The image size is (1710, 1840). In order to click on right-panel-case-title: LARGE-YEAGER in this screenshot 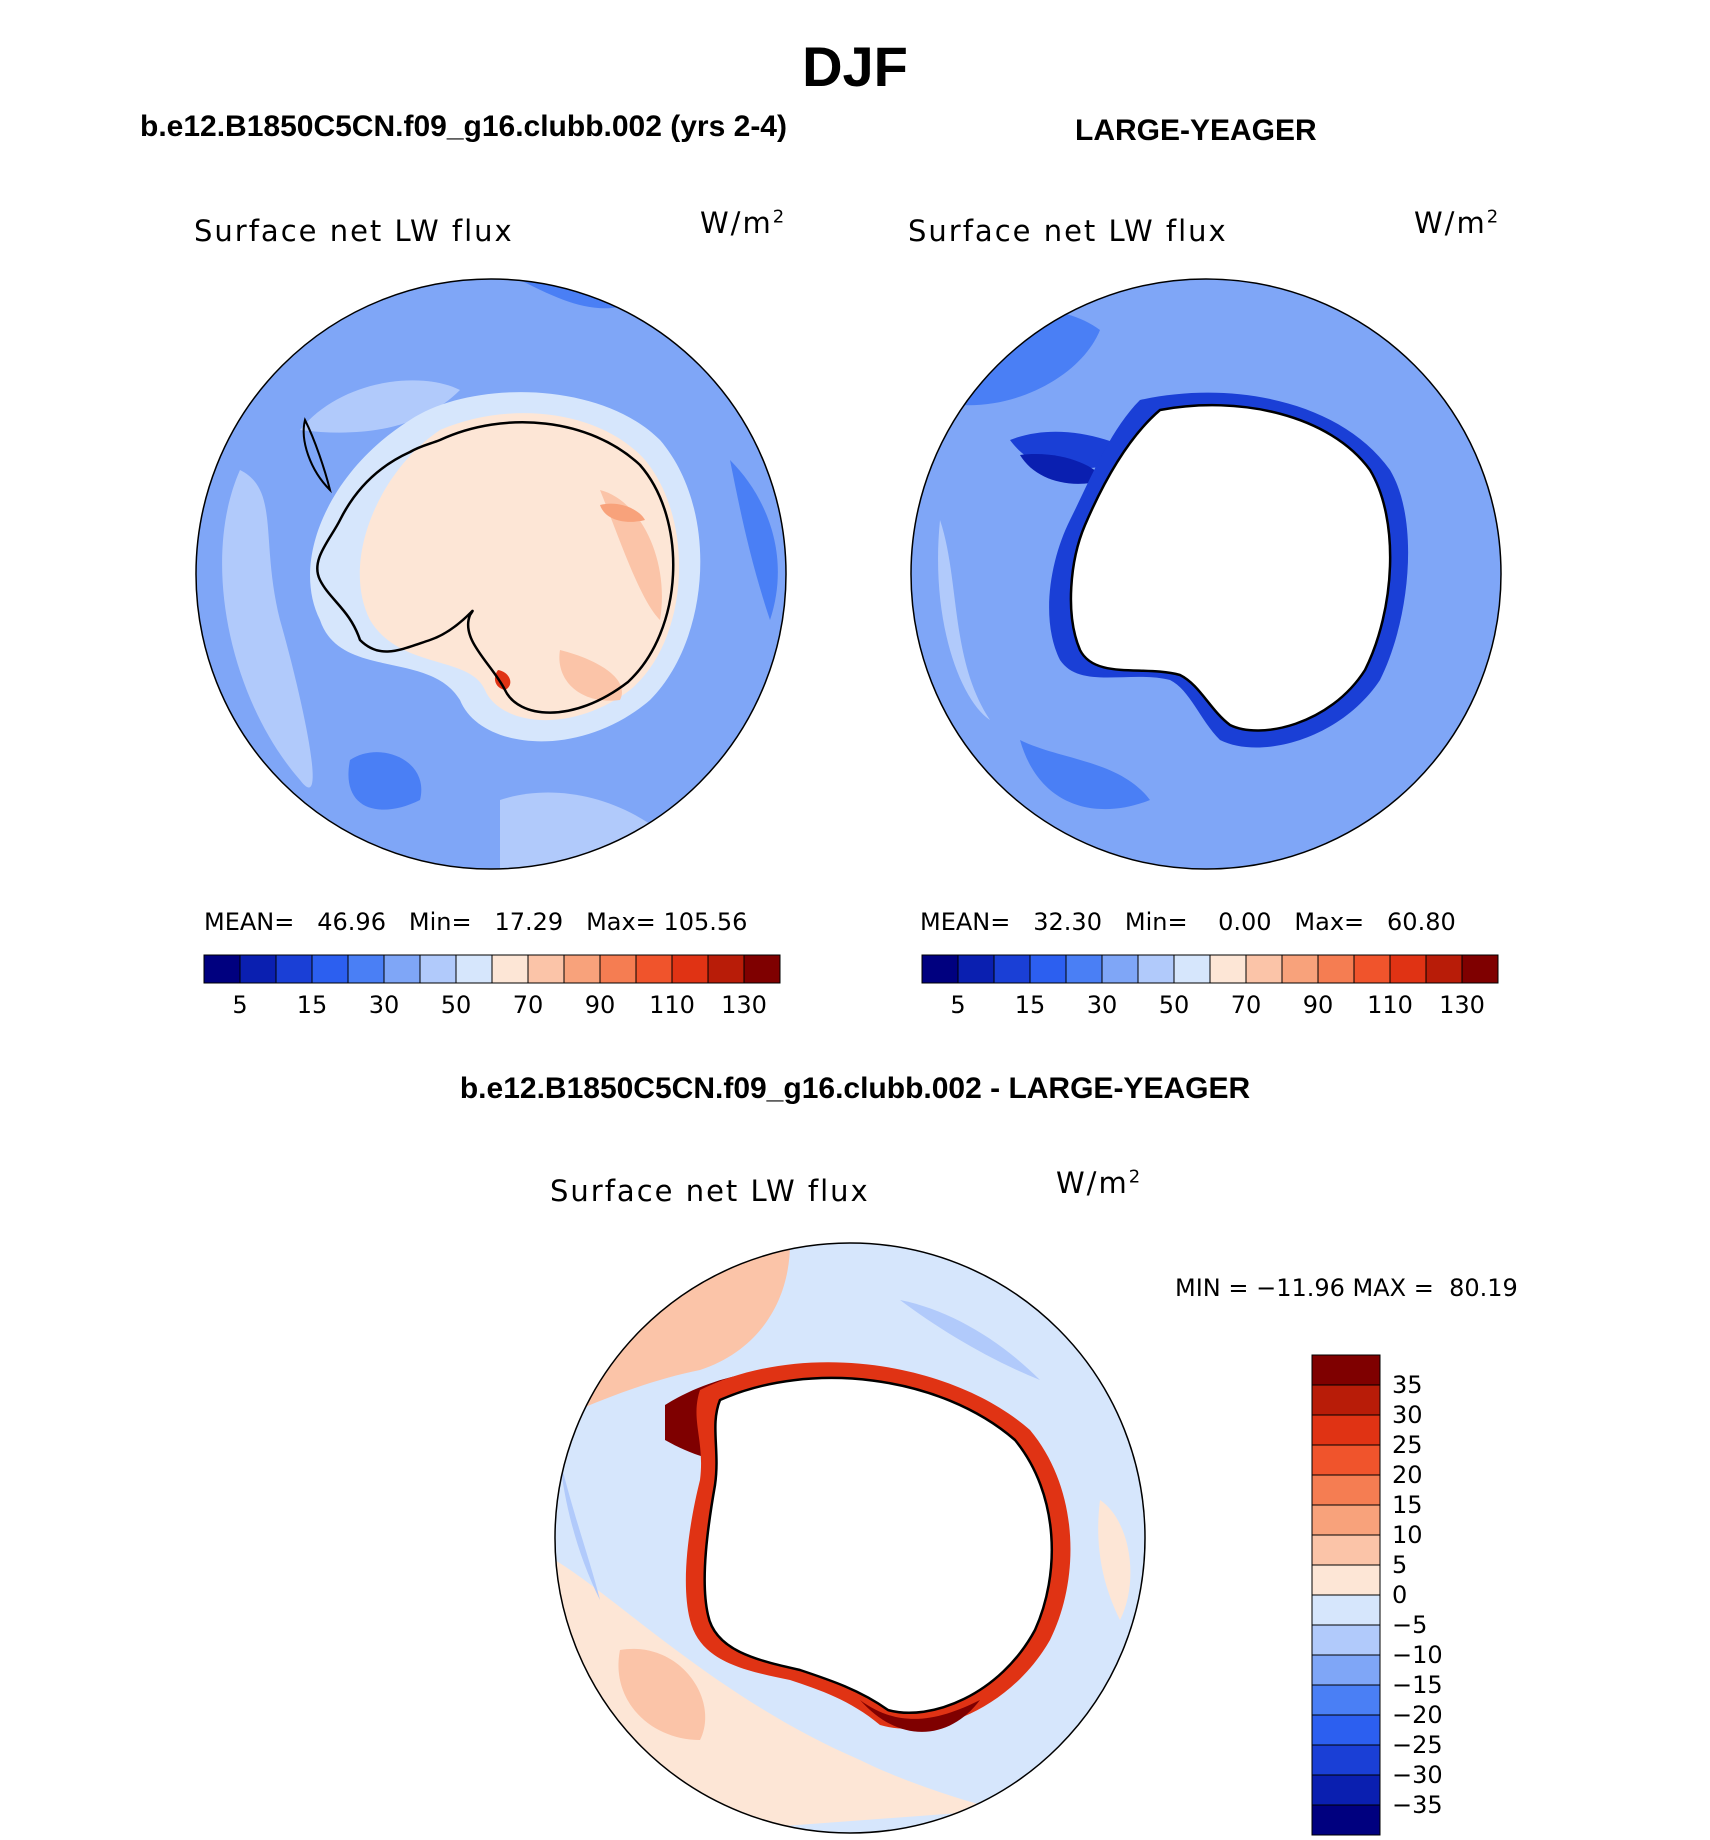, I will do `click(1196, 130)`.